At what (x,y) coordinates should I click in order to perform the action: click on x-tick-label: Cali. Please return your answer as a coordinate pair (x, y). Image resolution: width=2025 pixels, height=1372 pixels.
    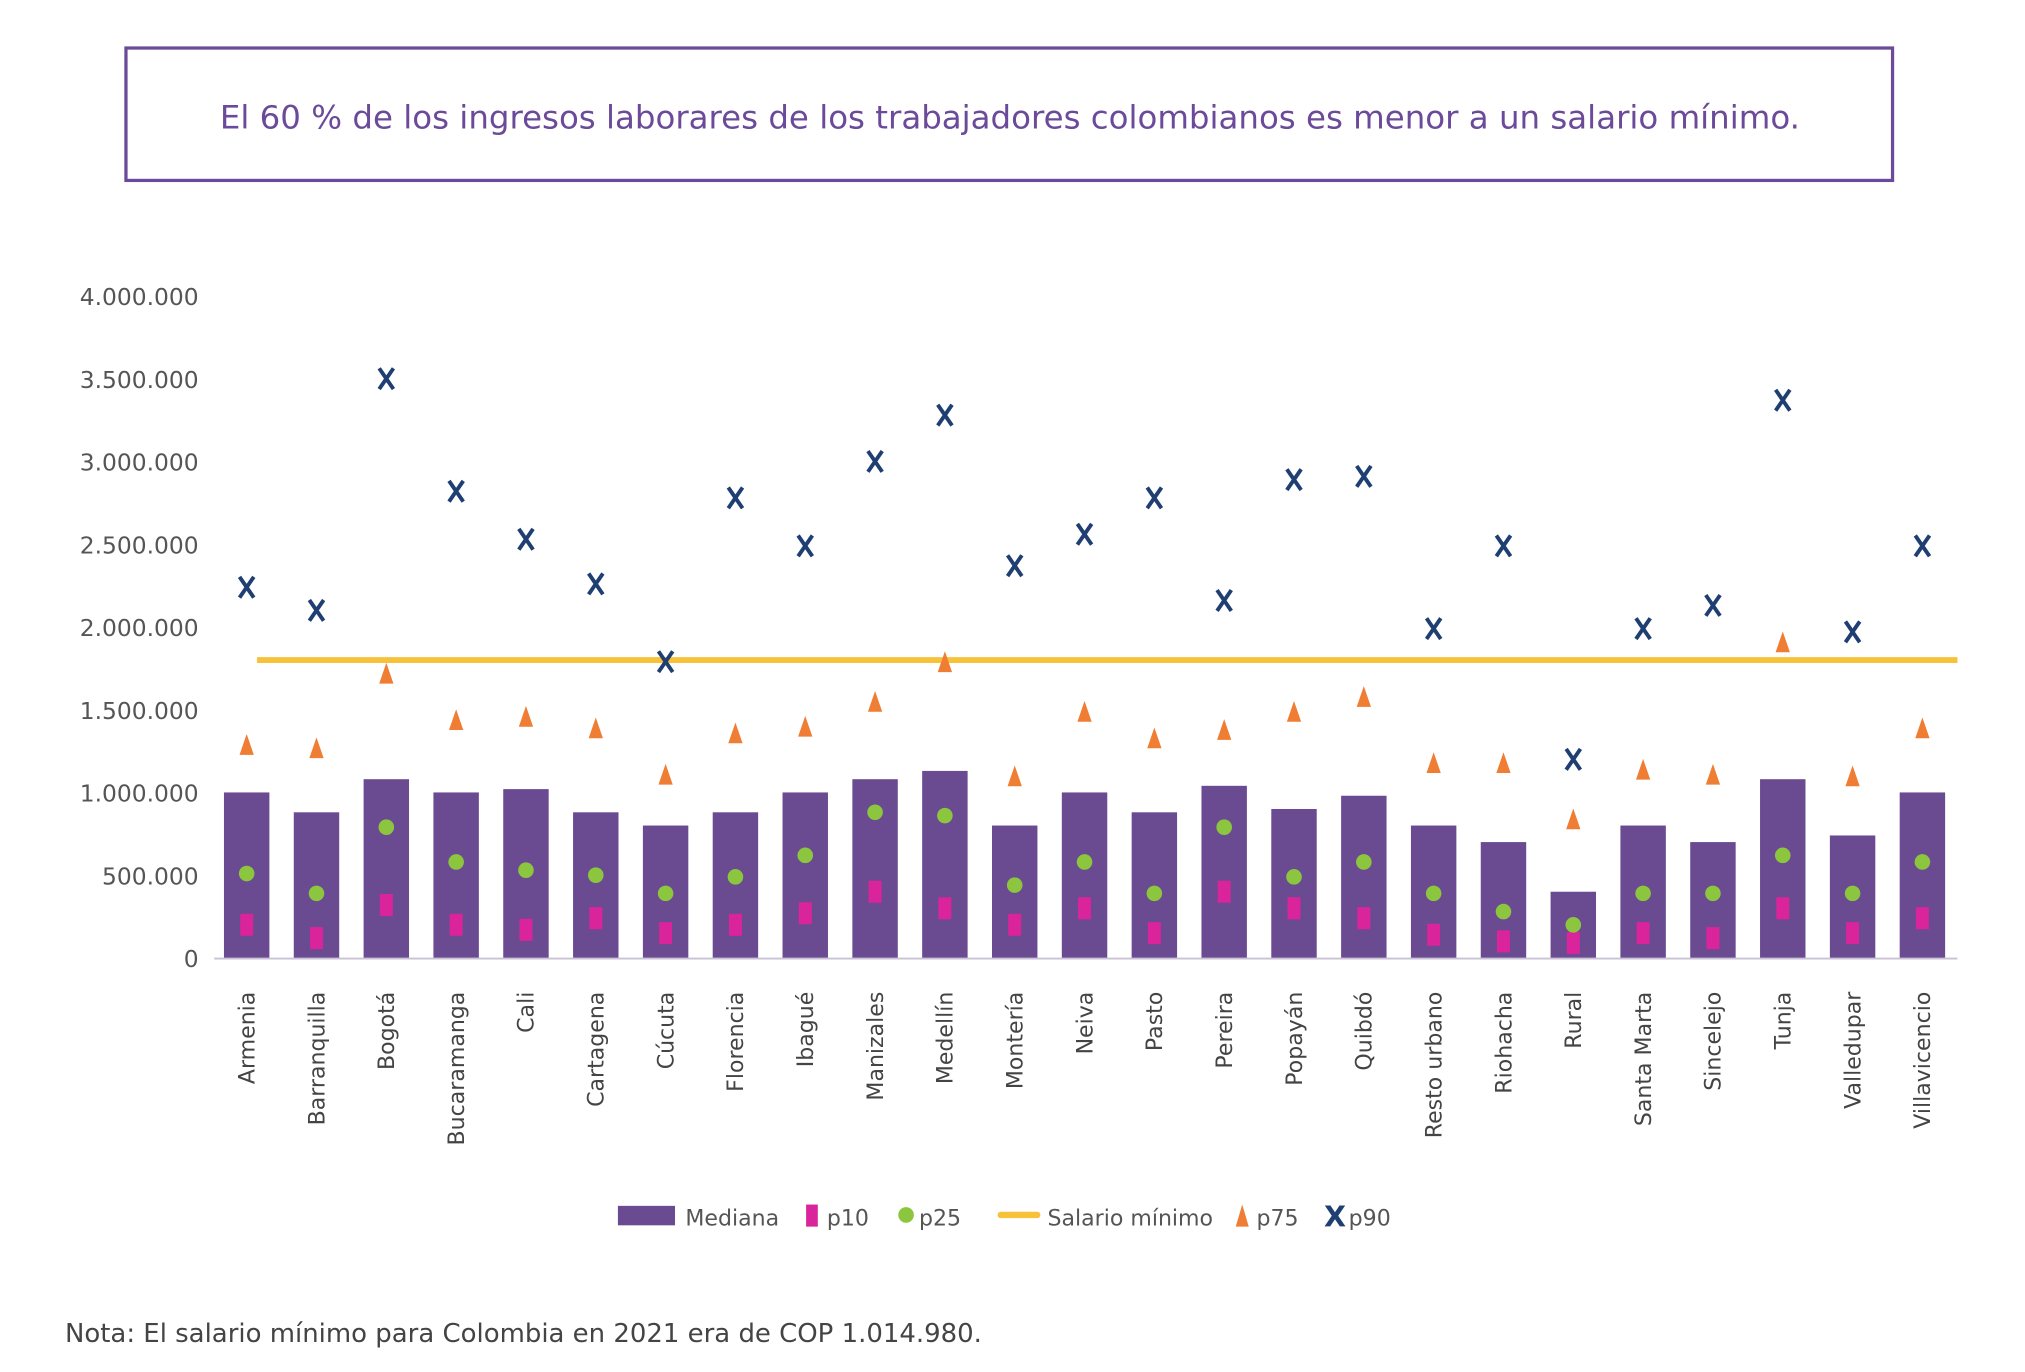
    Looking at the image, I should click on (527, 1012).